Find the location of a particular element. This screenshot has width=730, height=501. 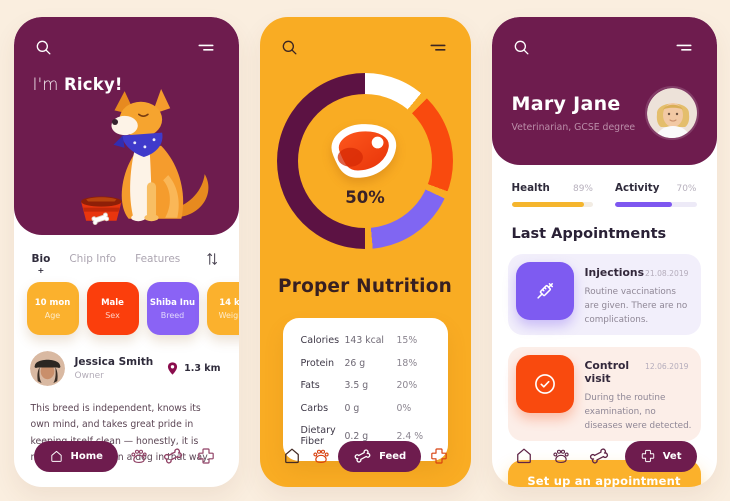

health-progress-bar is located at coordinates (552, 204).